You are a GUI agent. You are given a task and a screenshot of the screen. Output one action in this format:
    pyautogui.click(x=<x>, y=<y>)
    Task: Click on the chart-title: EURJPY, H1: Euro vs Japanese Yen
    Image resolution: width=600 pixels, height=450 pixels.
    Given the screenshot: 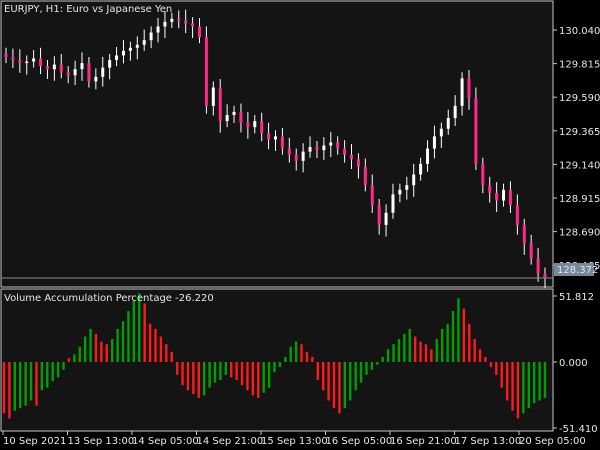 What is the action you would take?
    pyautogui.click(x=88, y=9)
    